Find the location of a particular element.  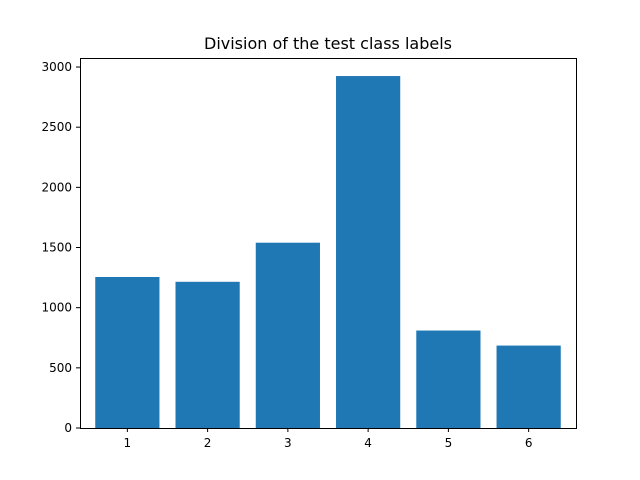

y-tick-label: 2000 is located at coordinates (56, 187).